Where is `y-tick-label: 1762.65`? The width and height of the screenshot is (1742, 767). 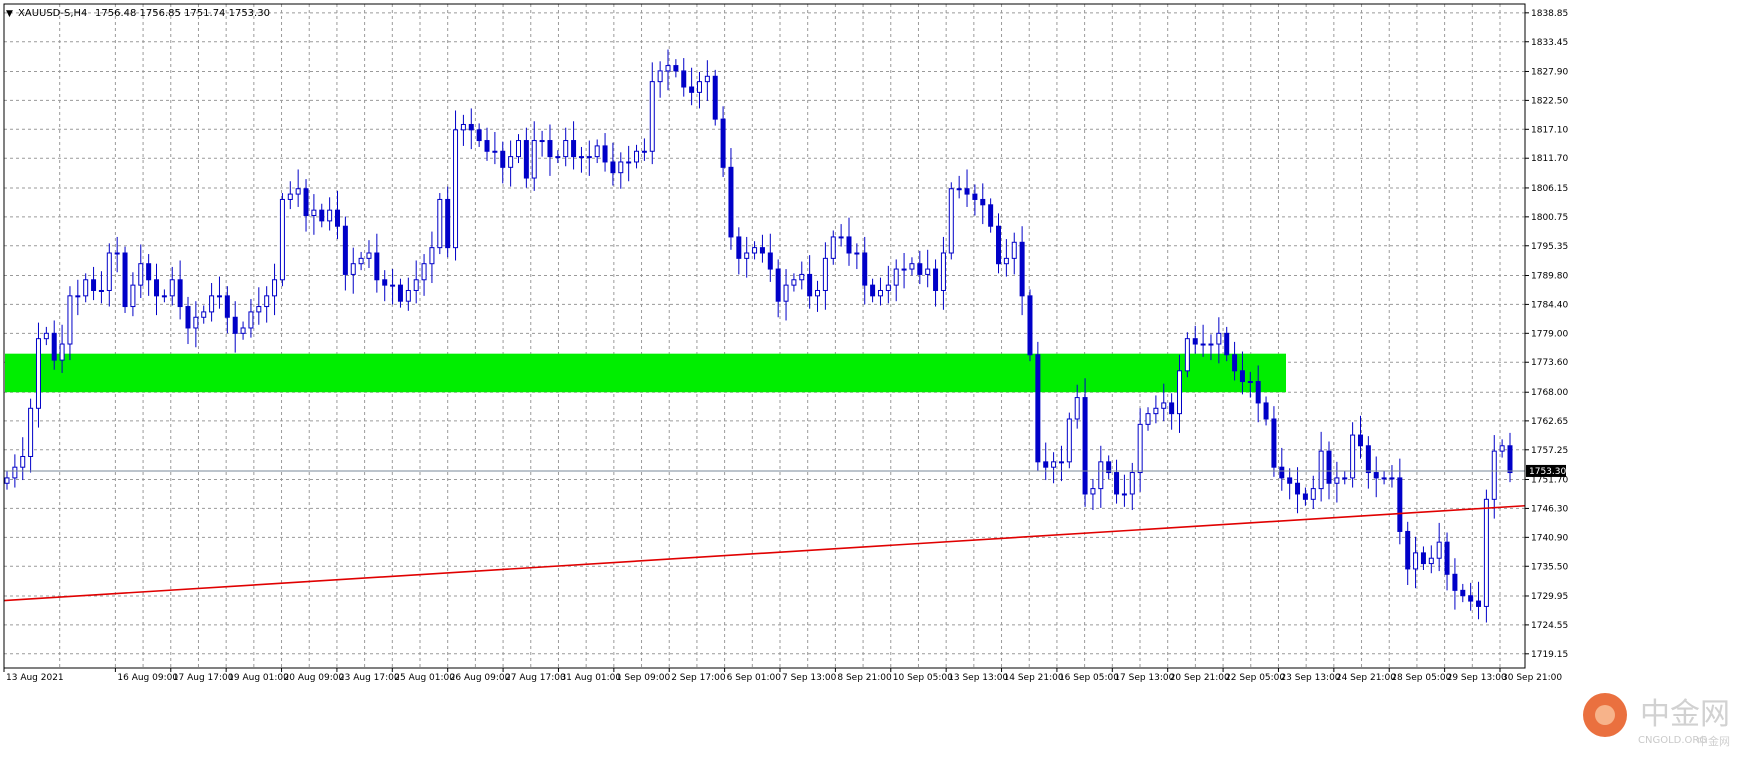 y-tick-label: 1762.65 is located at coordinates (1549, 422).